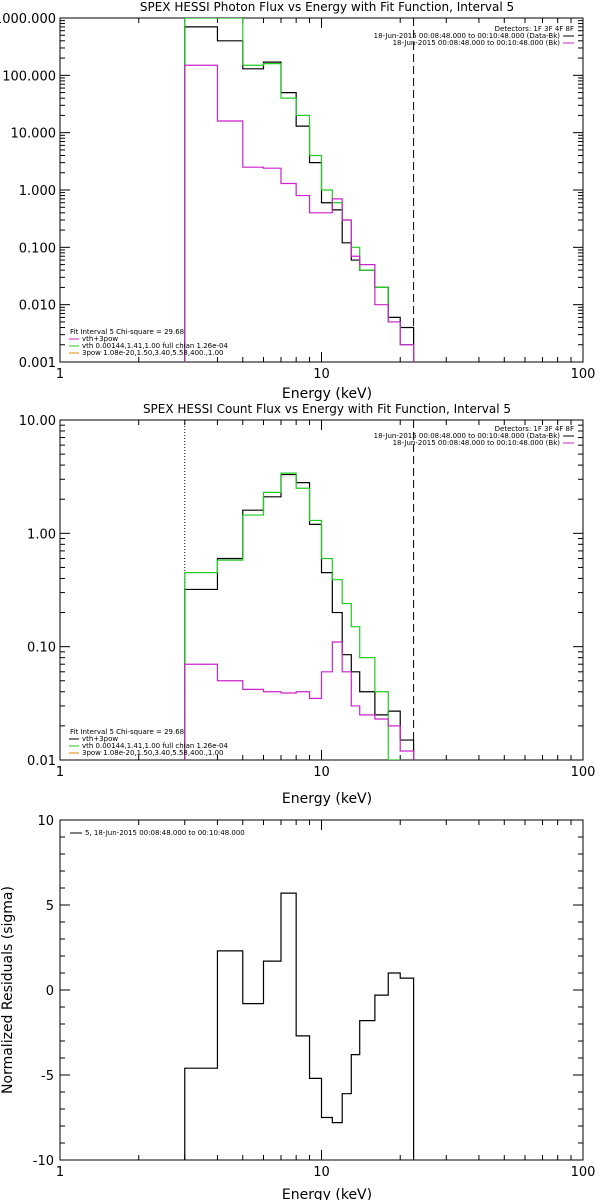 This screenshot has width=600, height=1200. What do you see at coordinates (37, 248) in the screenshot?
I see `y-tick-label: 0.100` at bounding box center [37, 248].